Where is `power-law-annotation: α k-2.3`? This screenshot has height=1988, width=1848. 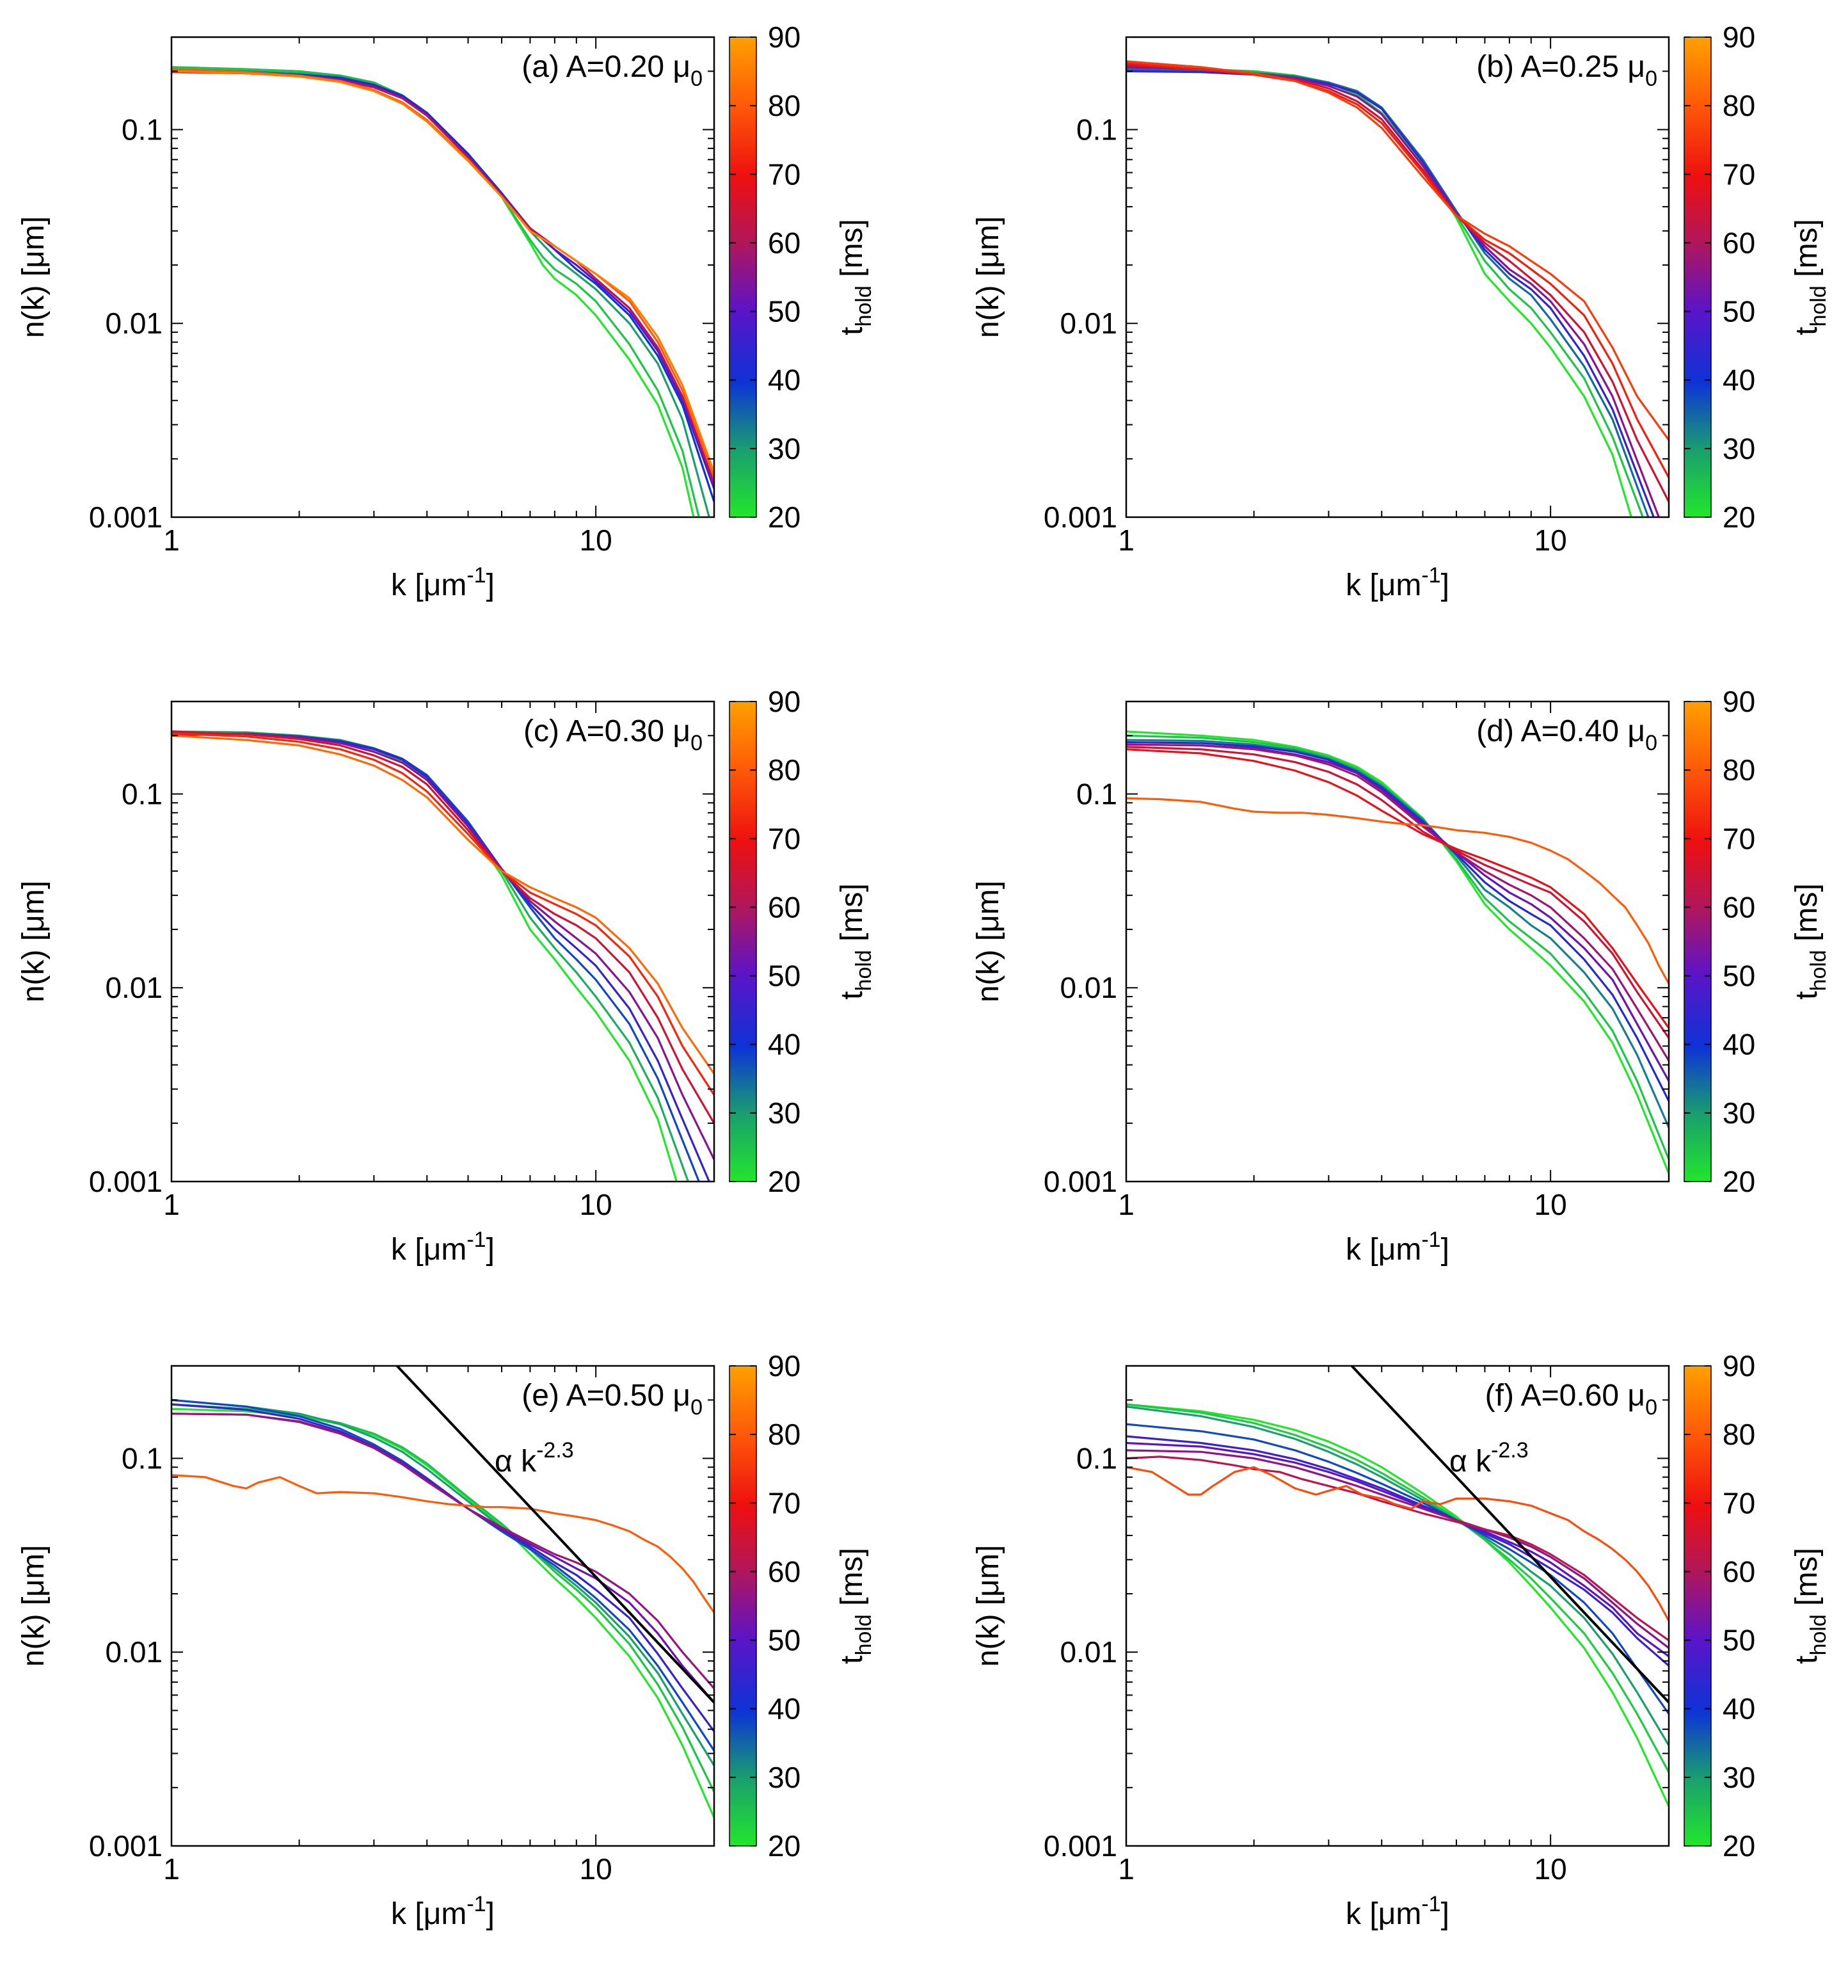
power-law-annotation: α k-2.3 is located at coordinates (1489, 1458).